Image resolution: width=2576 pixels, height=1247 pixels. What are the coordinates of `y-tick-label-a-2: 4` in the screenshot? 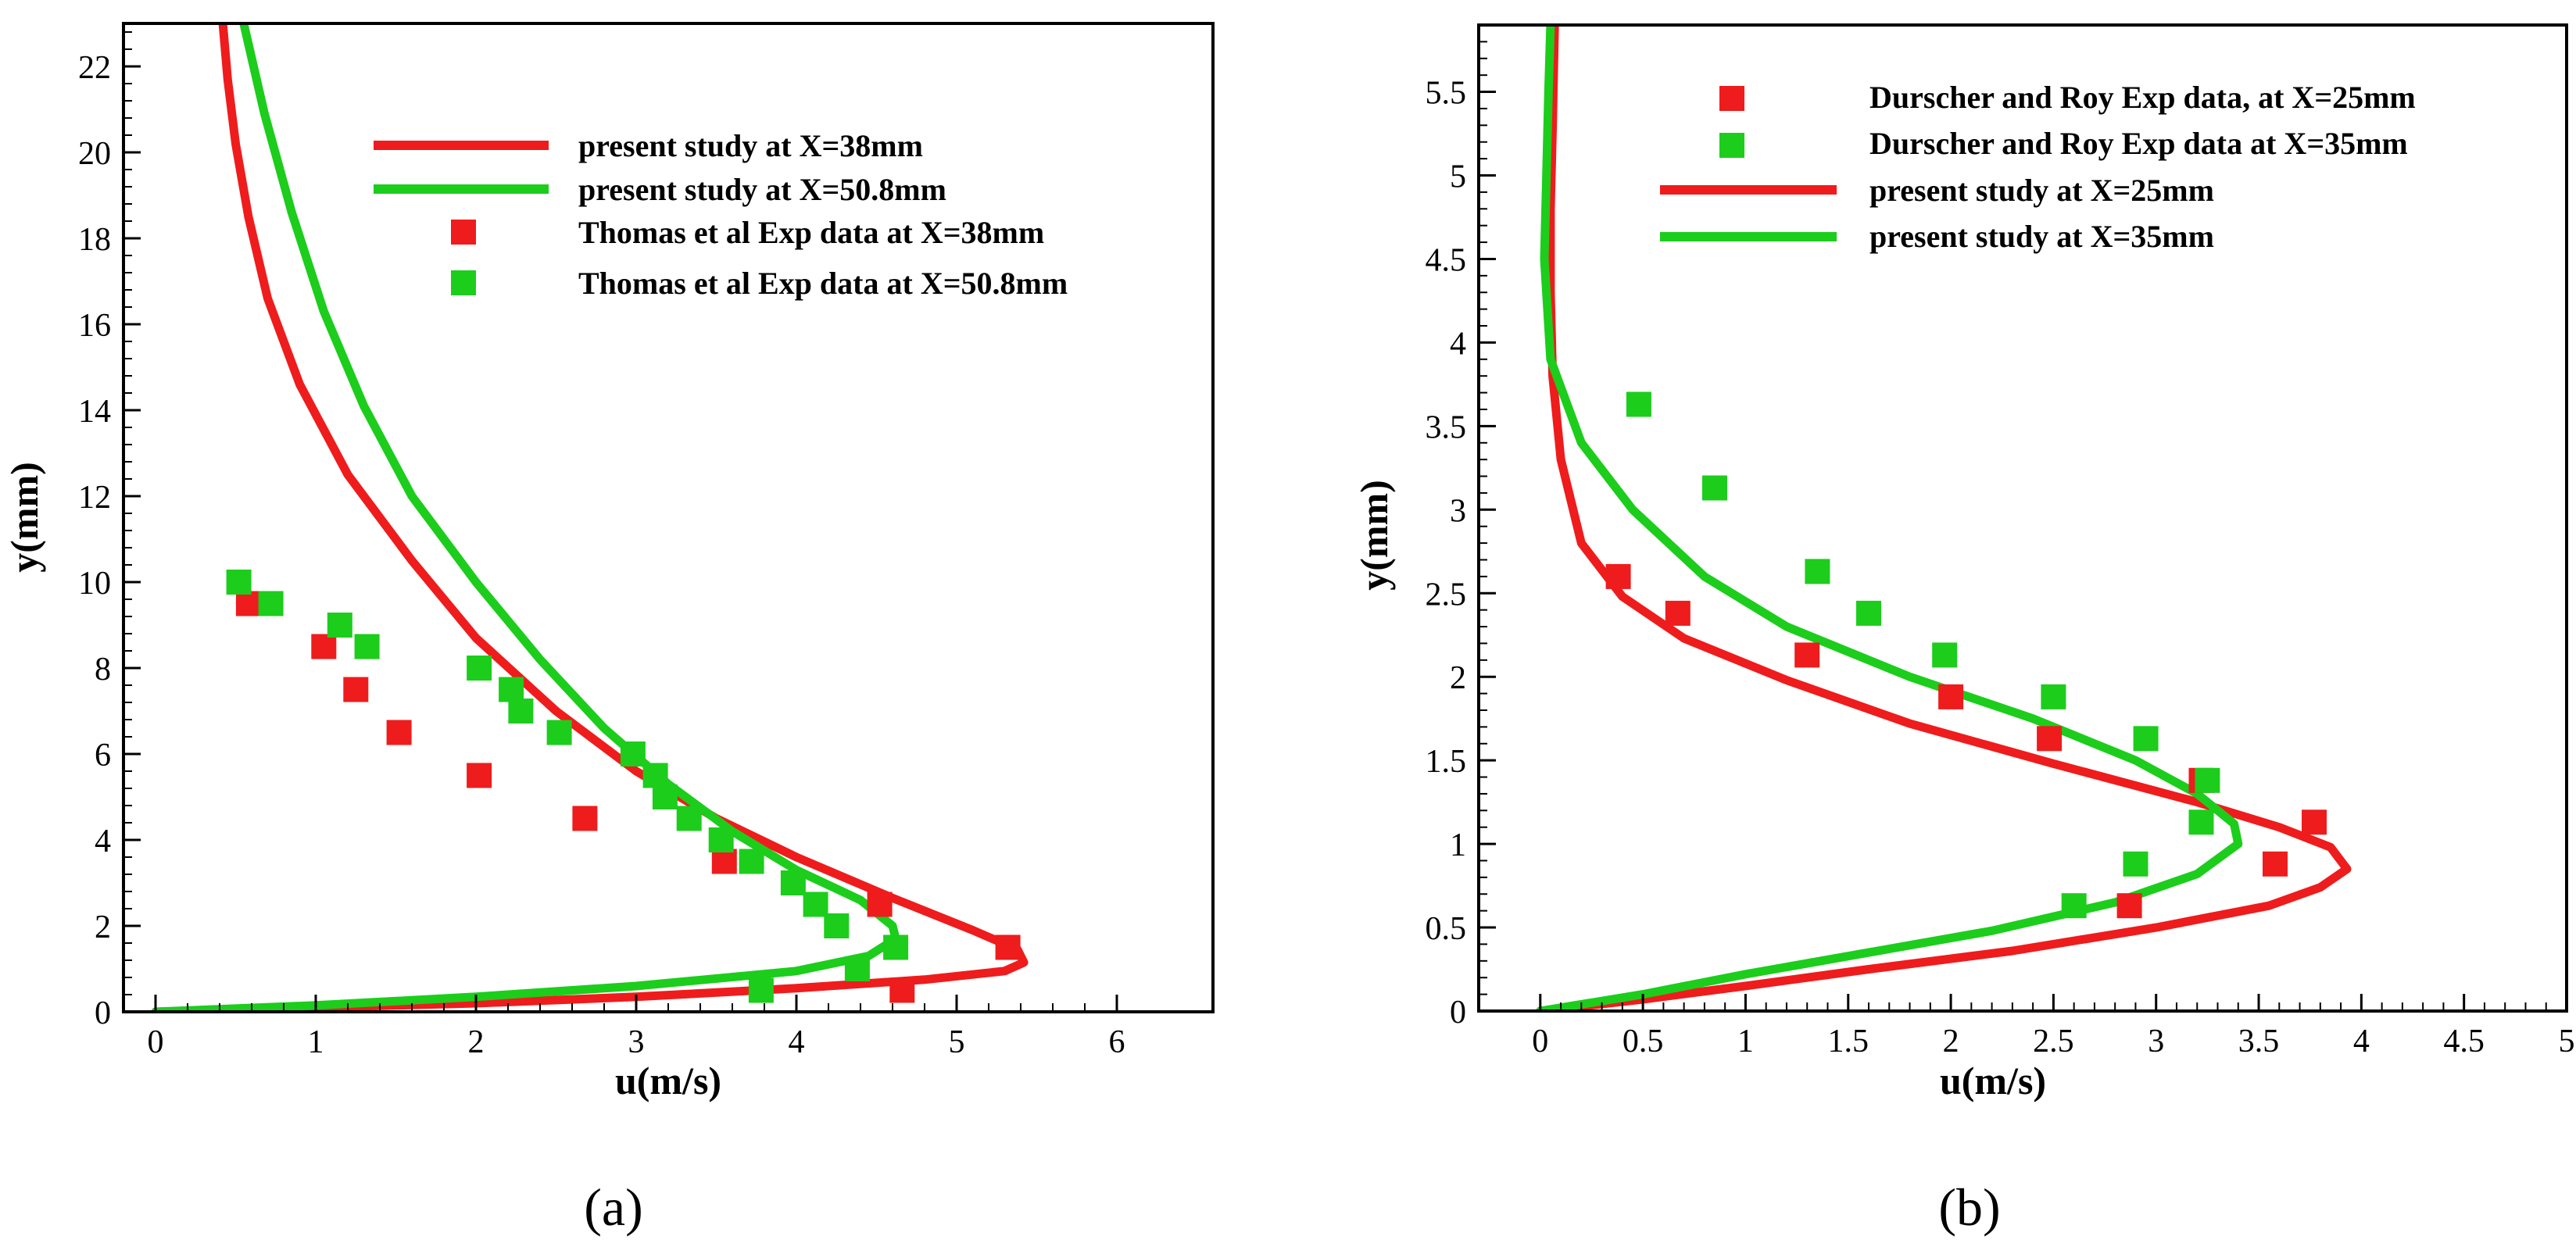 It's located at (103, 841).